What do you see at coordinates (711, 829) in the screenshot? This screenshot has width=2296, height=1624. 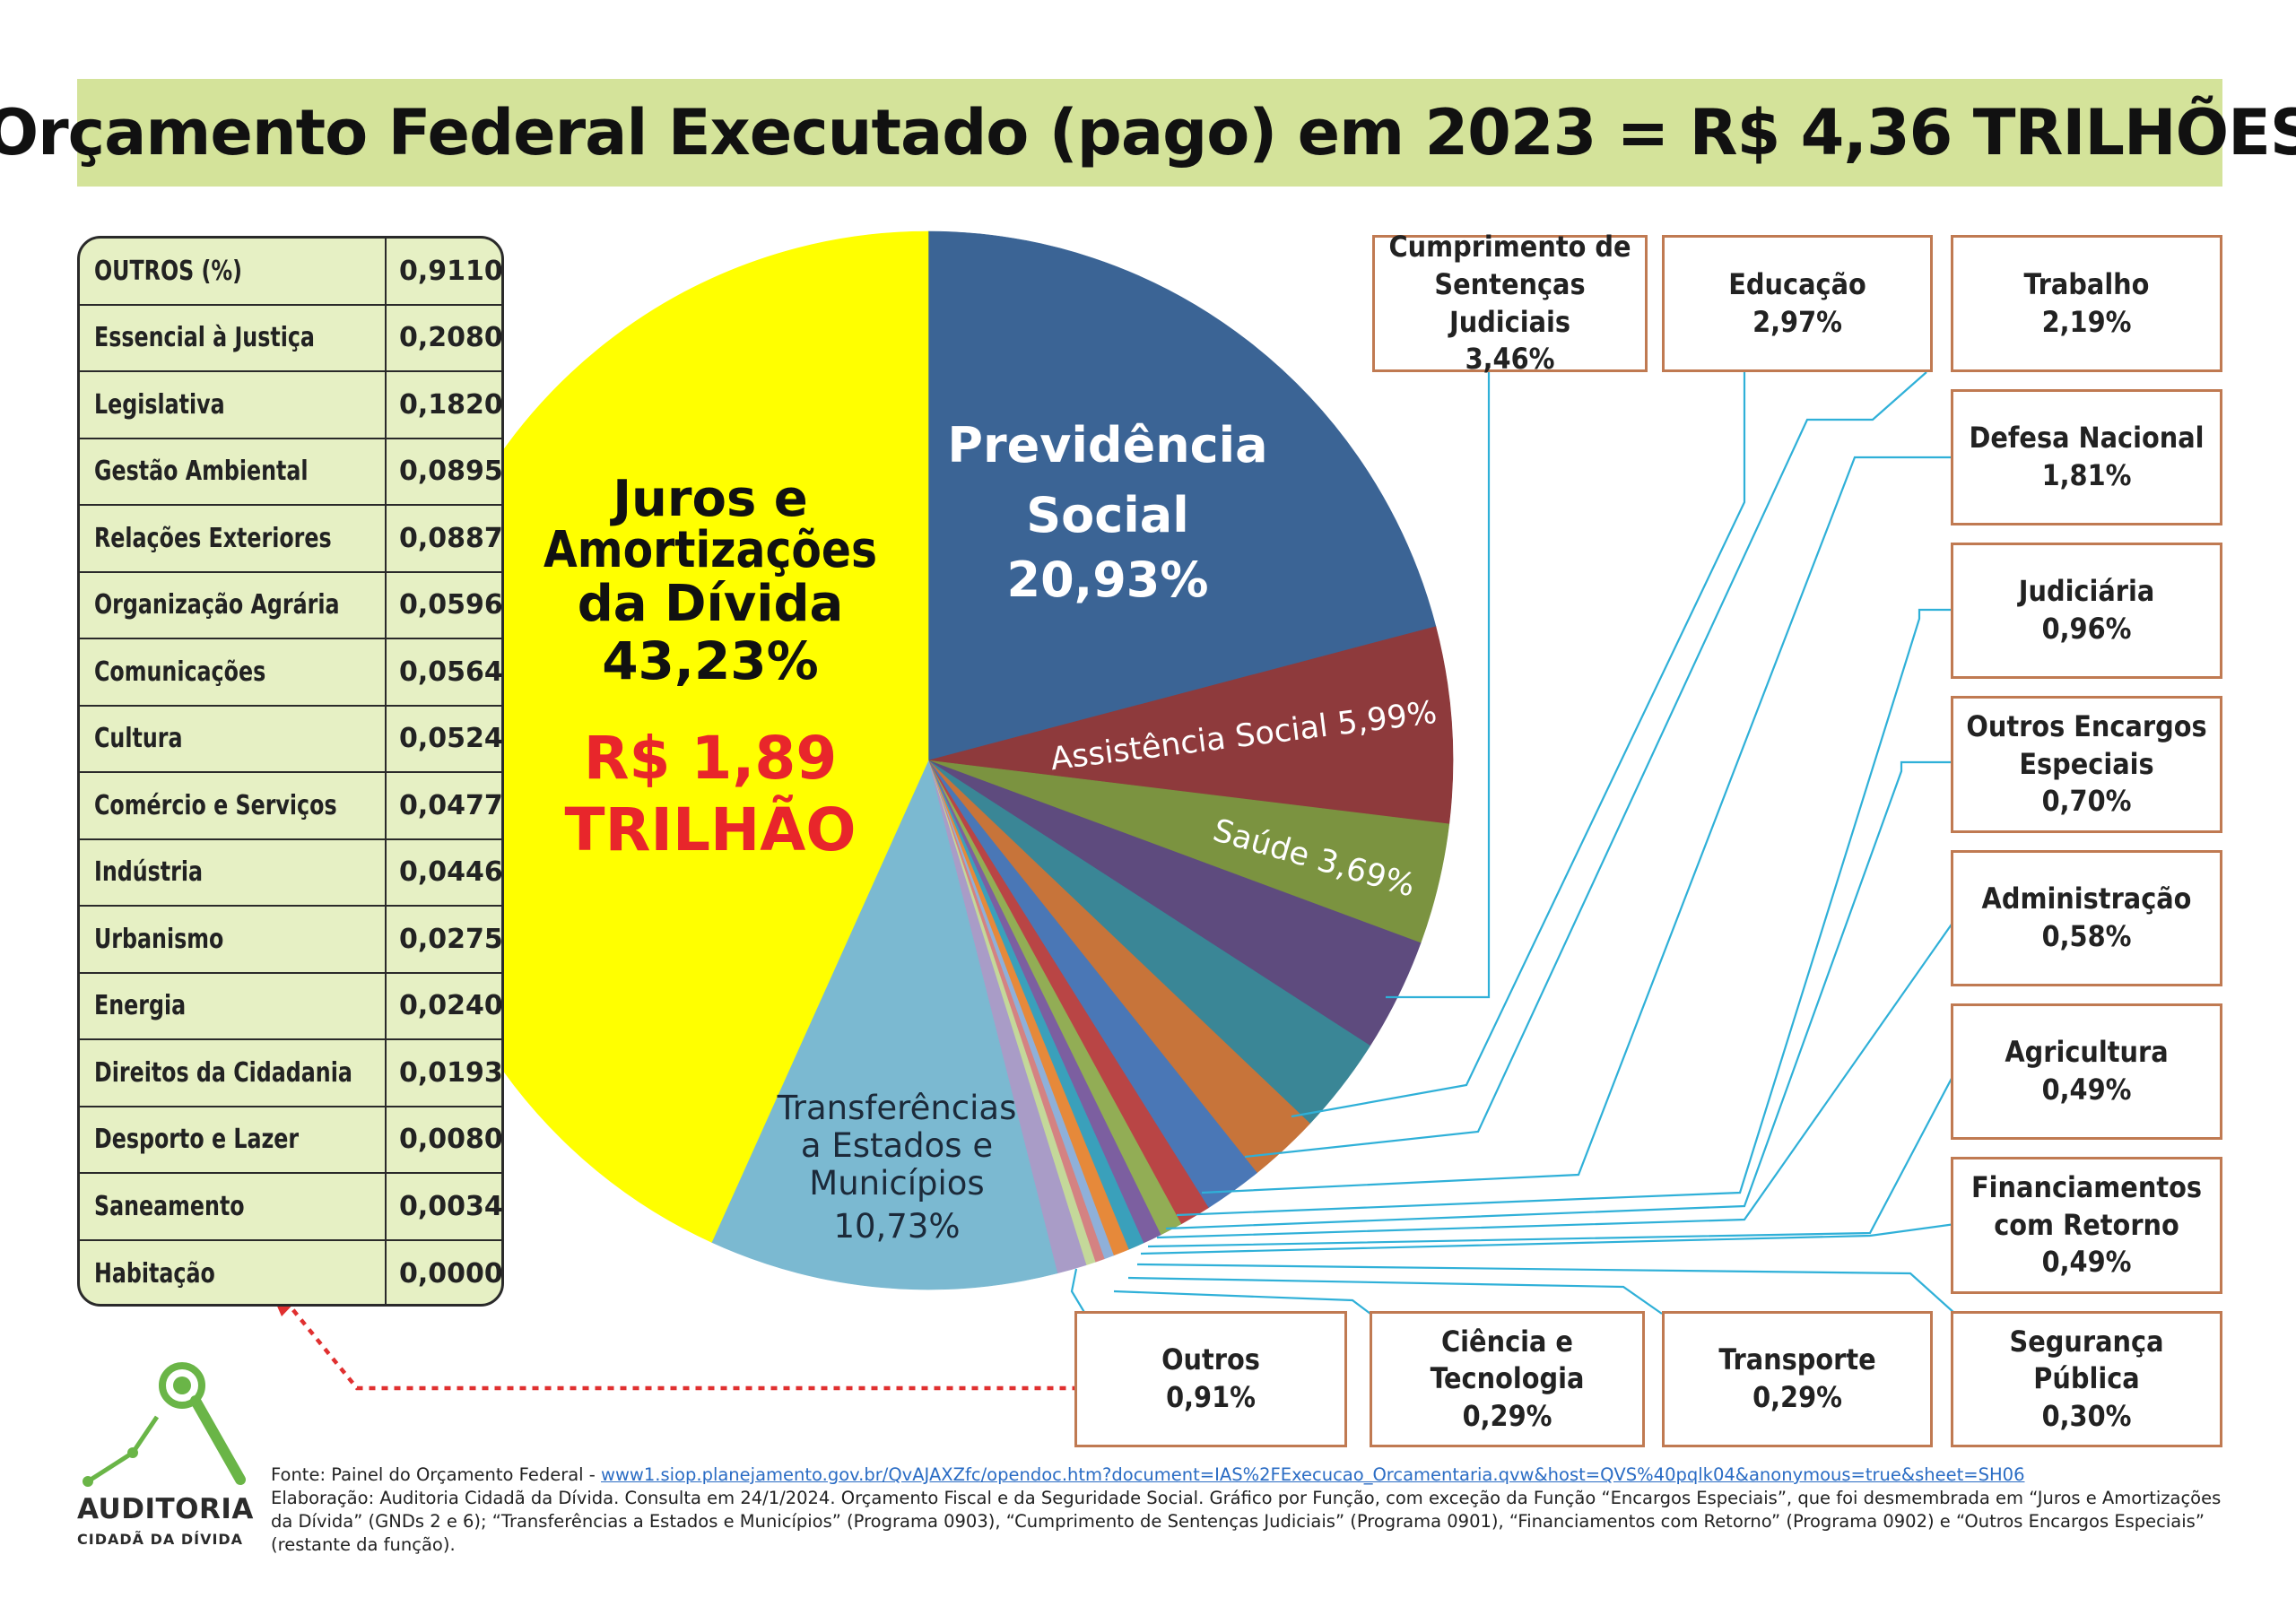 I see `juros-amount-2: TRILHÃO` at bounding box center [711, 829].